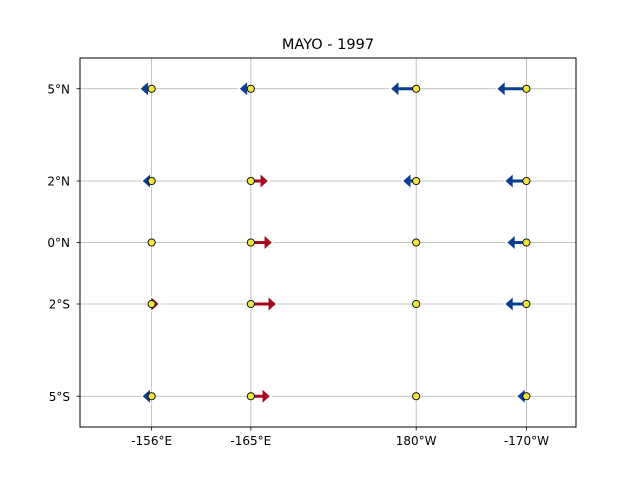 This screenshot has width=640, height=480. What do you see at coordinates (511, 89) in the screenshot?
I see `vector-arrow` at bounding box center [511, 89].